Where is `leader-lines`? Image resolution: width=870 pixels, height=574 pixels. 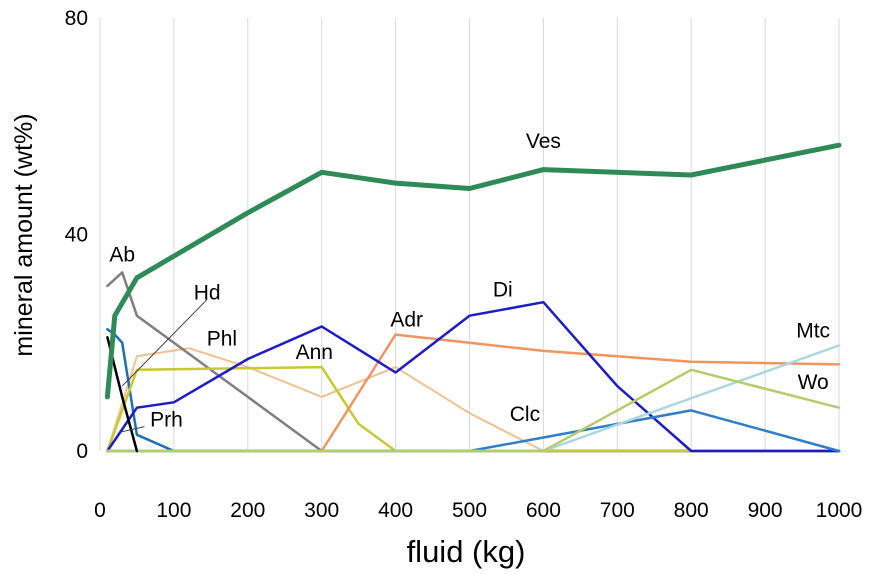
leader-lines is located at coordinates (164, 366).